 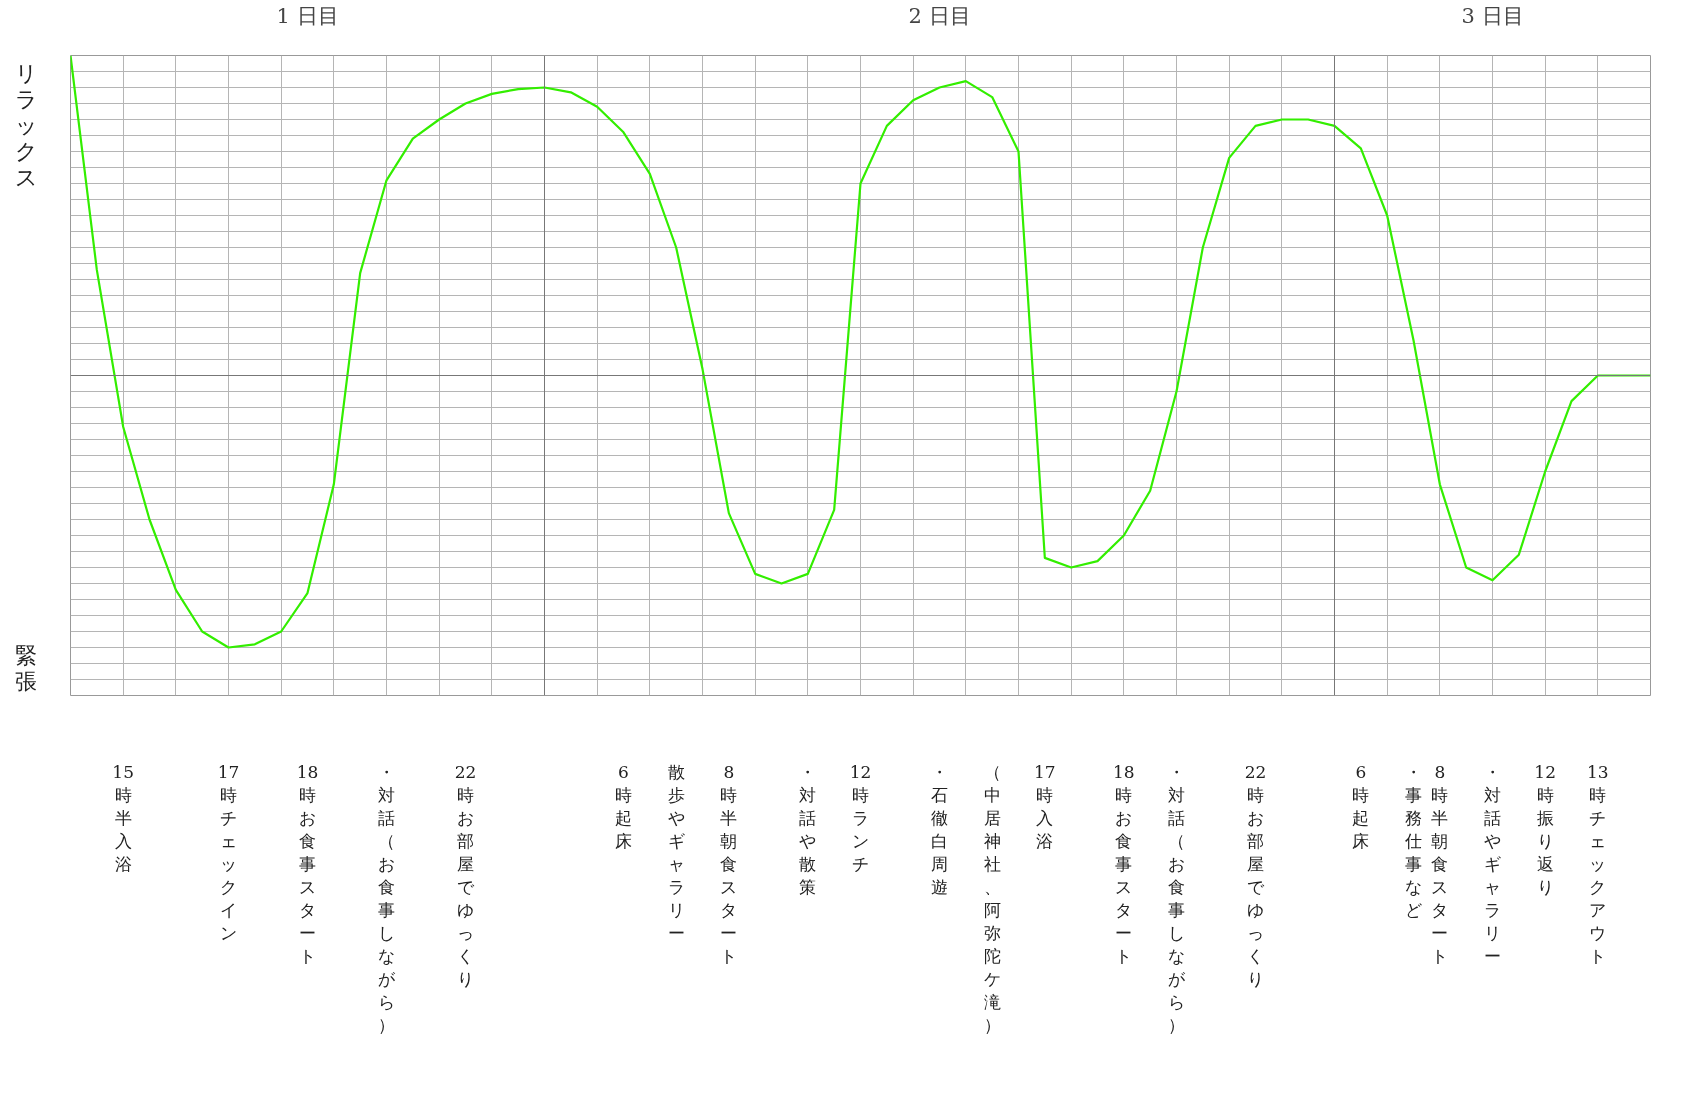 What do you see at coordinates (1492, 863) in the screenshot?
I see `category-label: ・対話やギャラリー` at bounding box center [1492, 863].